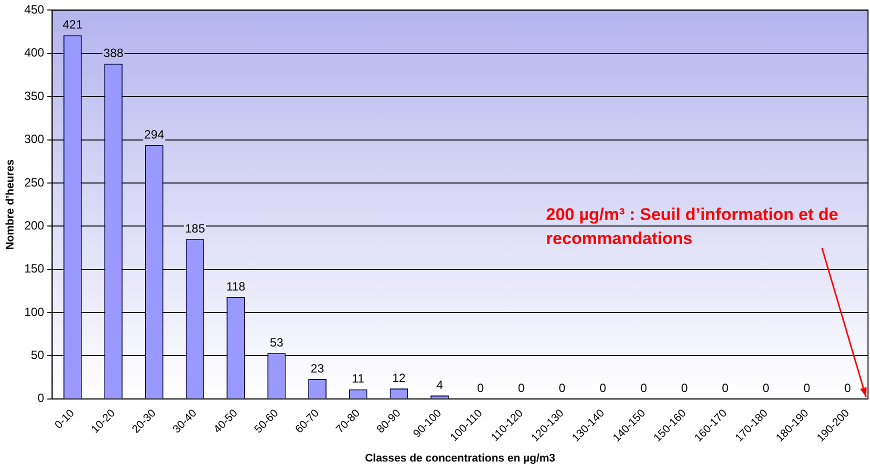 Image resolution: width=870 pixels, height=469 pixels. What do you see at coordinates (34, 9) in the screenshot?
I see `y-tick-label: 450` at bounding box center [34, 9].